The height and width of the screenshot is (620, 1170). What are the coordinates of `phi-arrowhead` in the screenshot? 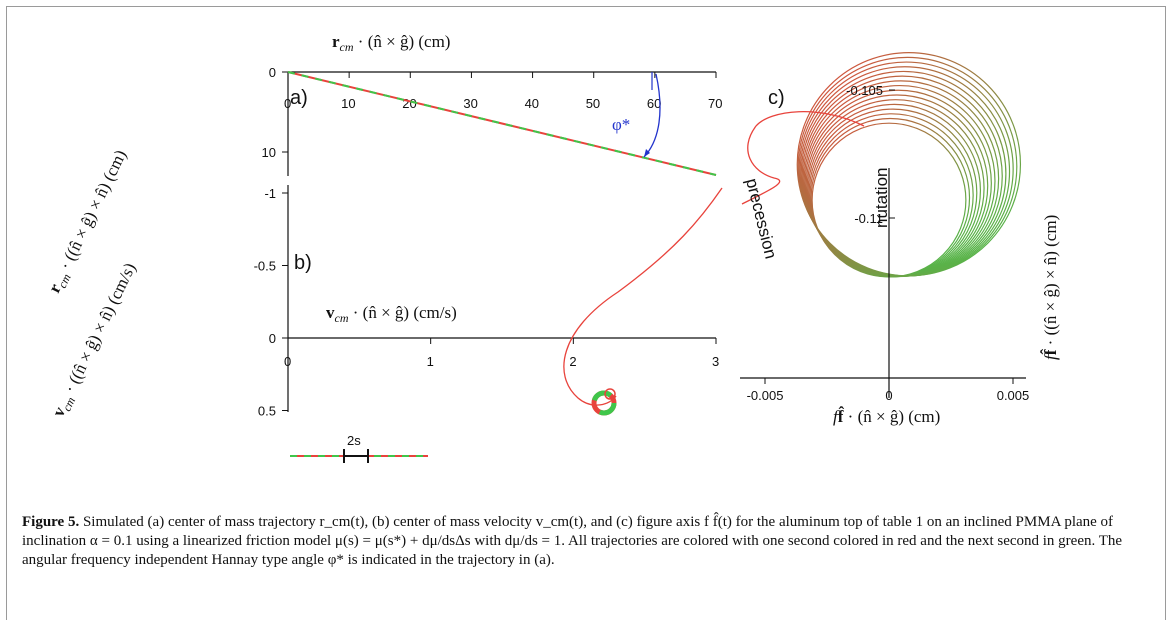 It's located at (647, 153).